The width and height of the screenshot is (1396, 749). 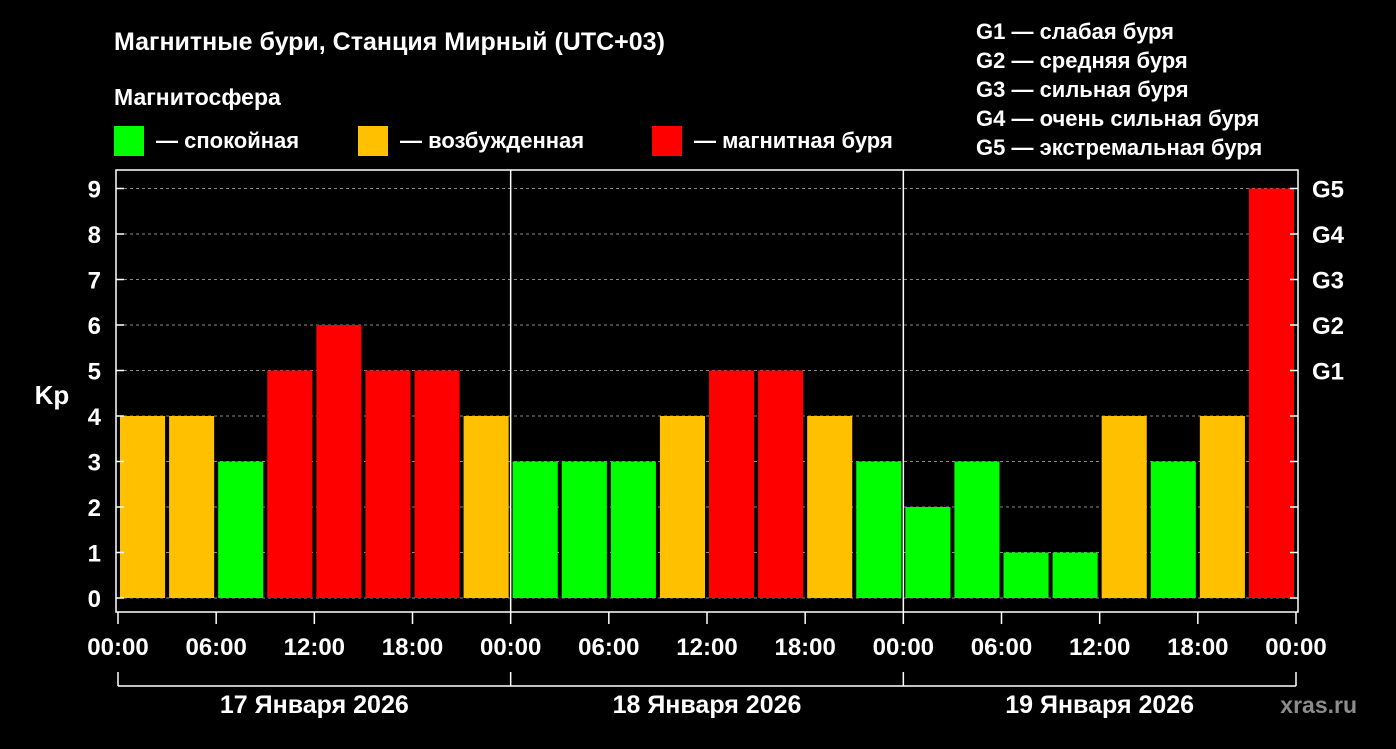 What do you see at coordinates (1328, 235) in the screenshot?
I see `g-level-label: G4` at bounding box center [1328, 235].